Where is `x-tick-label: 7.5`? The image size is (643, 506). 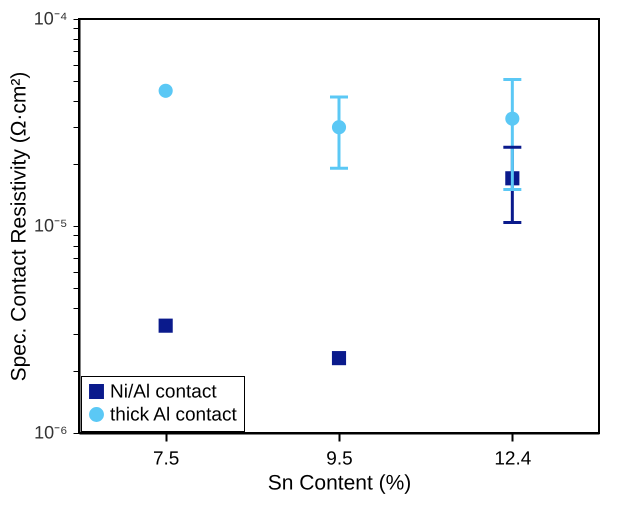 x-tick-label: 7.5 is located at coordinates (166, 459).